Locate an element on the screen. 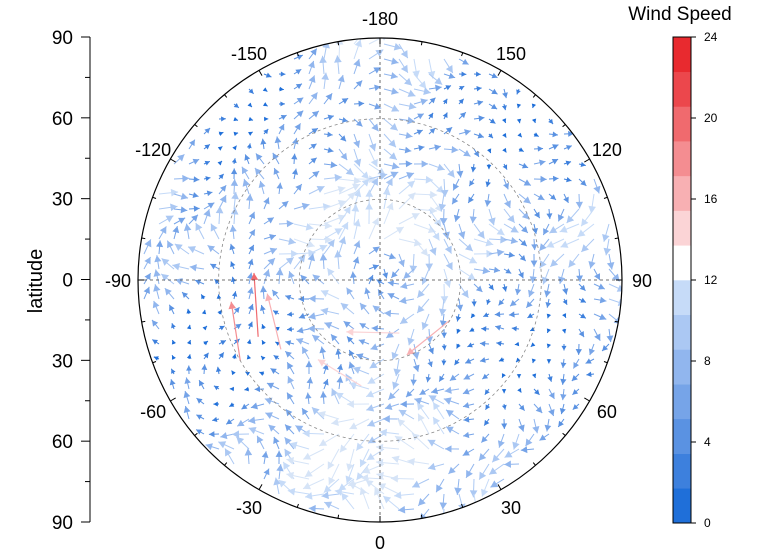 The width and height of the screenshot is (762, 557). longitude-tick-label: 60 is located at coordinates (607, 412).